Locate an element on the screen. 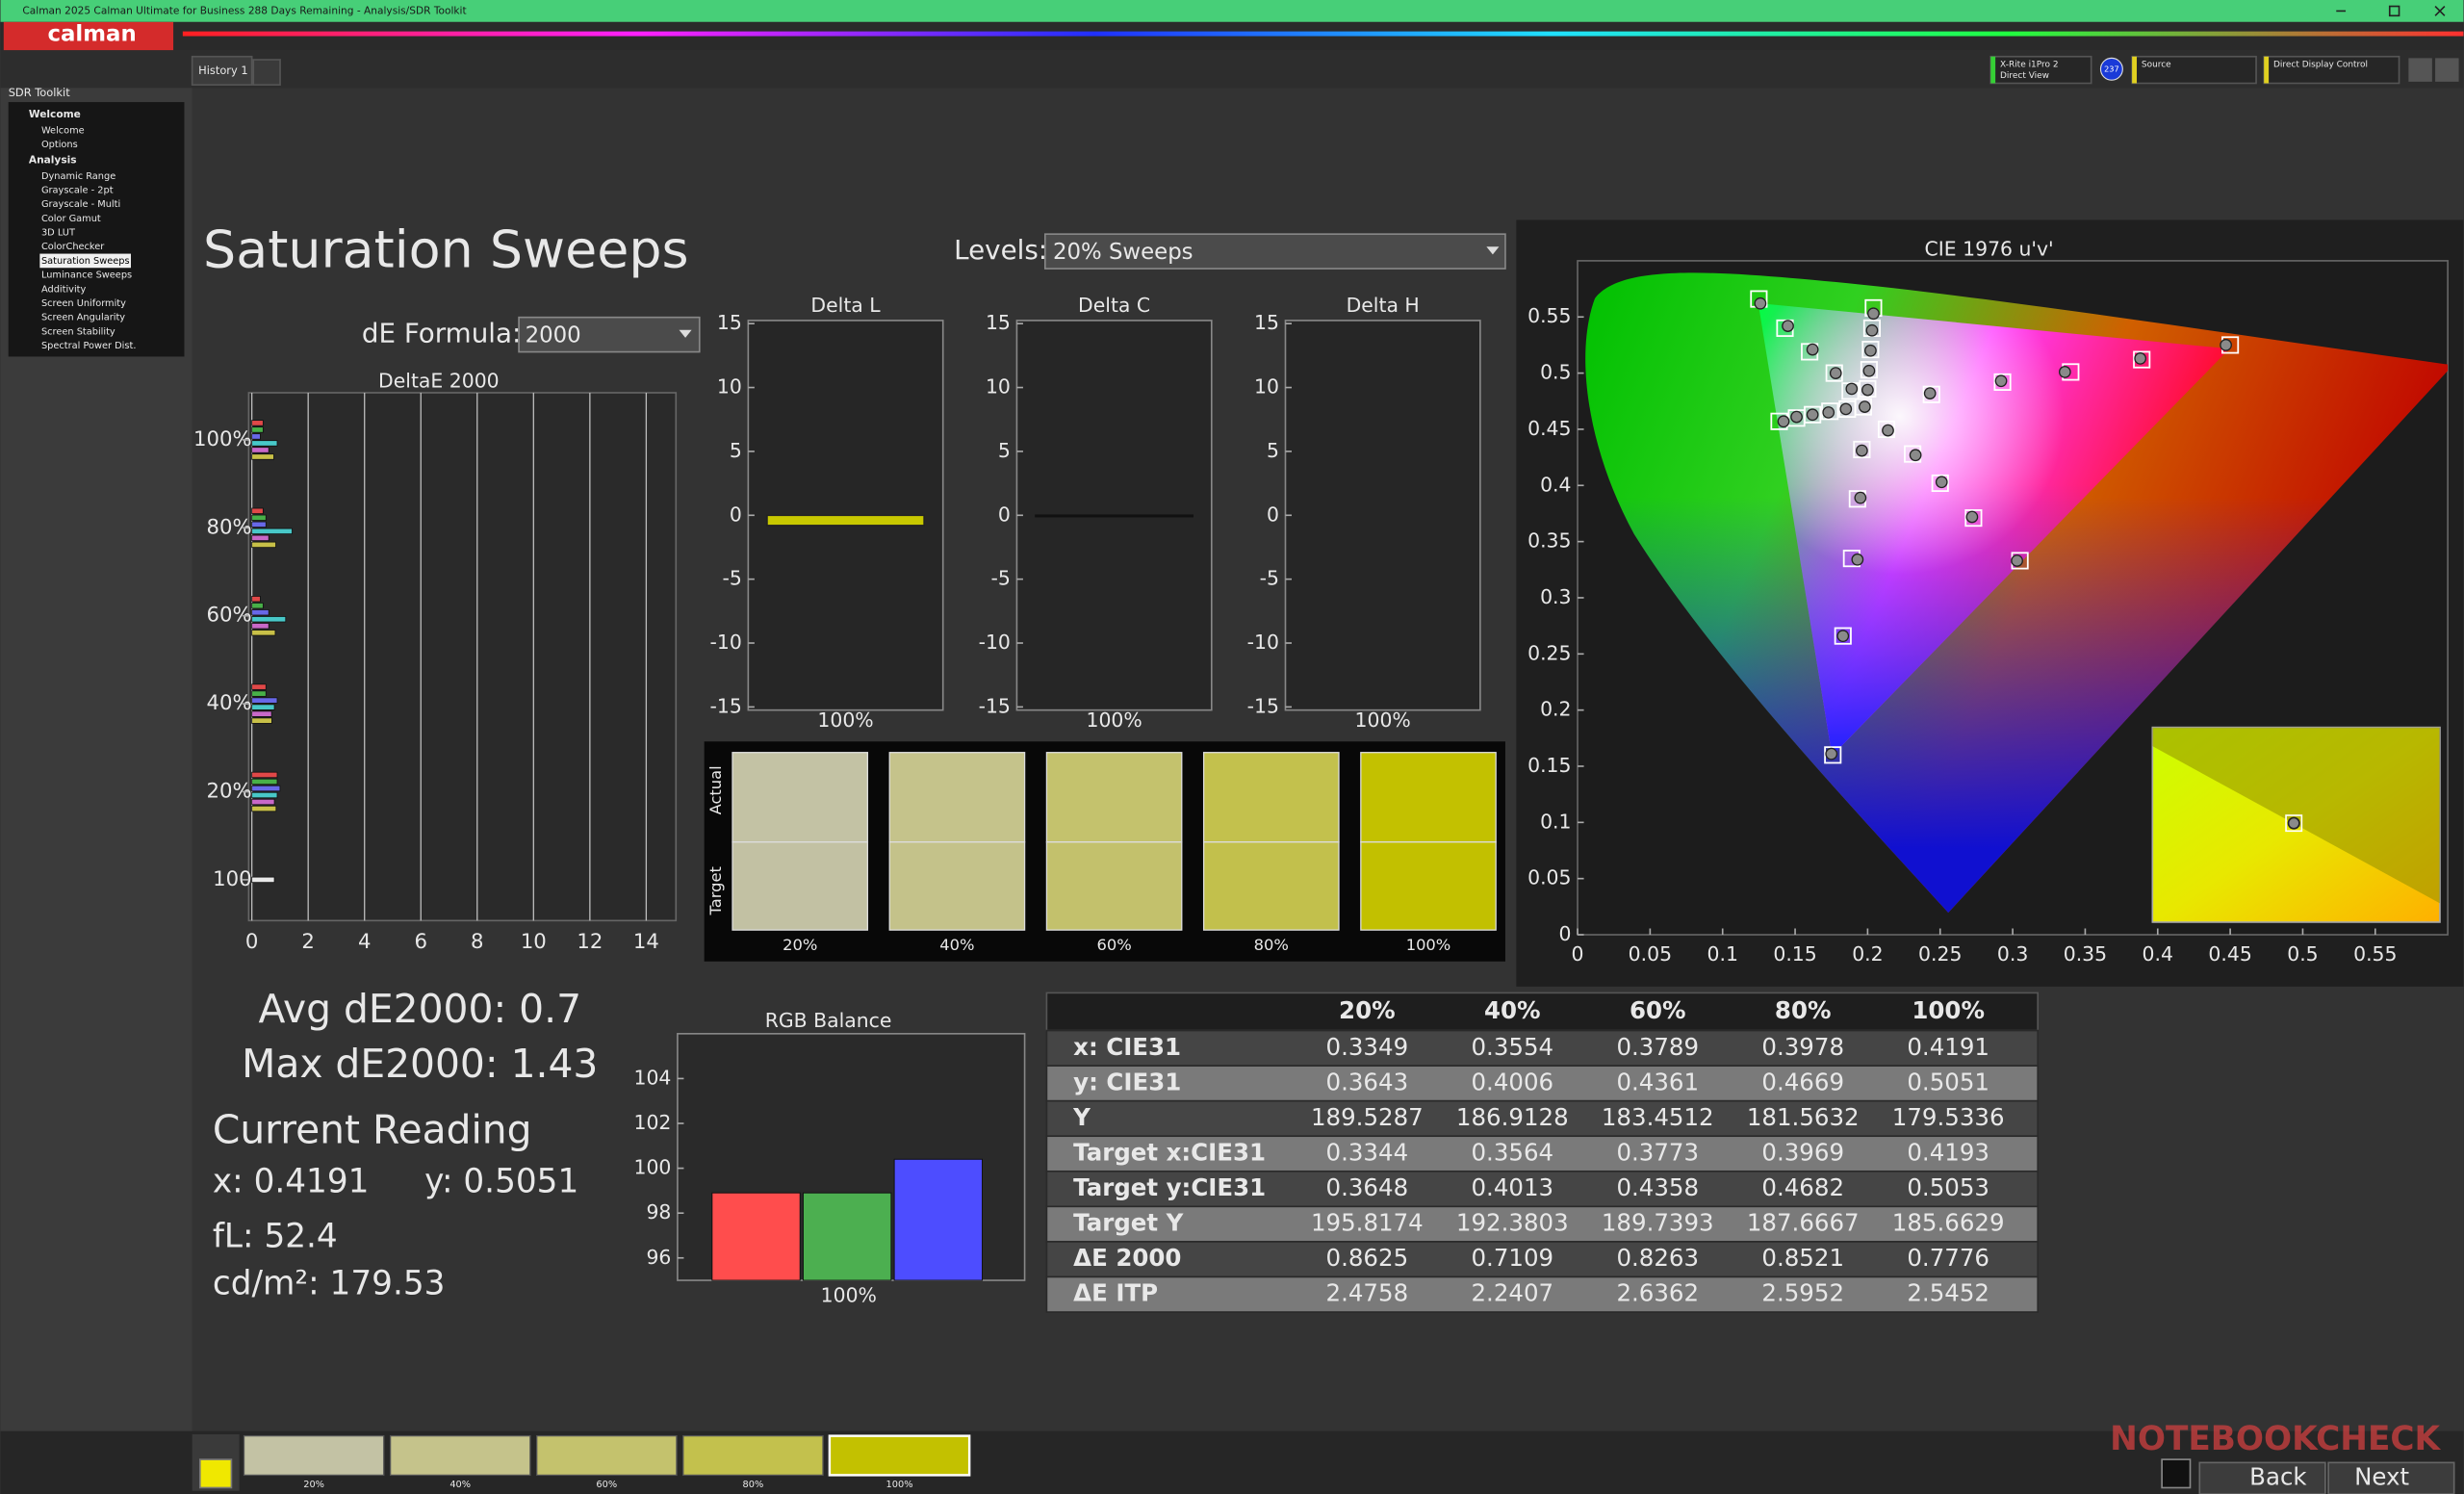 Image resolution: width=2464 pixels, height=1494 pixels. table-cell: 0.5051 is located at coordinates (1948, 1081).